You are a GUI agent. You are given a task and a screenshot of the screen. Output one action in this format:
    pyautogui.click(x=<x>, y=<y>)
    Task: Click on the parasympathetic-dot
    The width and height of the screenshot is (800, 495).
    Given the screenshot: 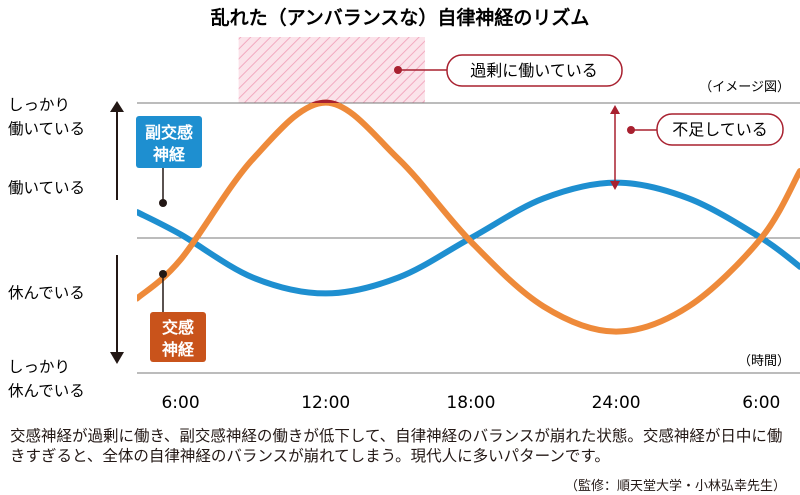 What is the action you would take?
    pyautogui.click(x=163, y=203)
    